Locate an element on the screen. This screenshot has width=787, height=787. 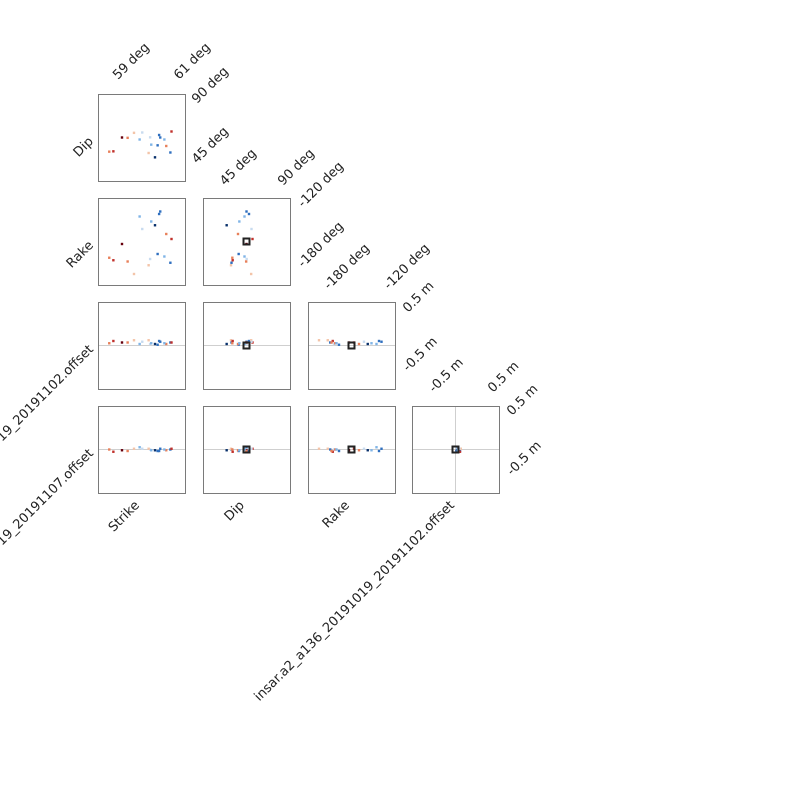
panel-insar-a2-a136-20191019-20191102-offset-vs-rake is located at coordinates (352, 346).